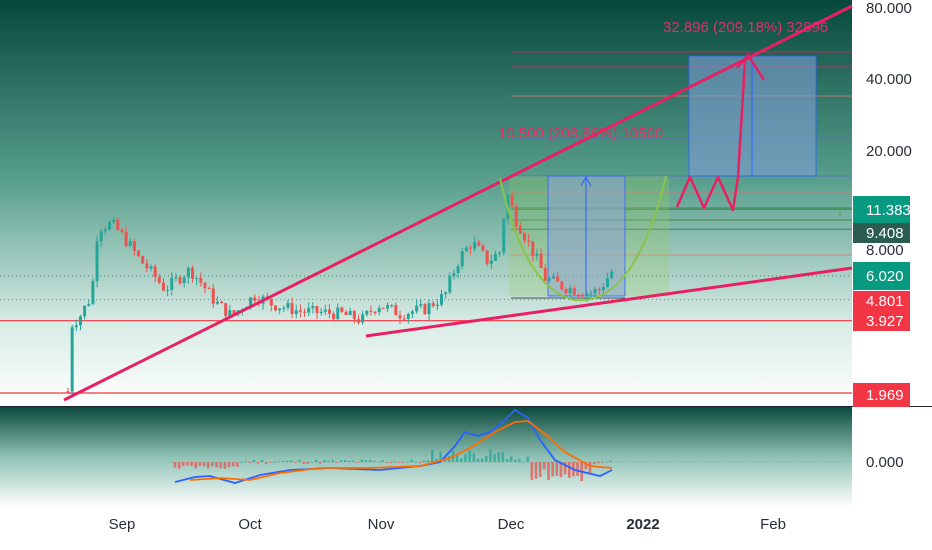 The height and width of the screenshot is (550, 932). What do you see at coordinates (447, 524) in the screenshot?
I see `time-axis: Sep Oct Nov Dec 2022 Feb` at bounding box center [447, 524].